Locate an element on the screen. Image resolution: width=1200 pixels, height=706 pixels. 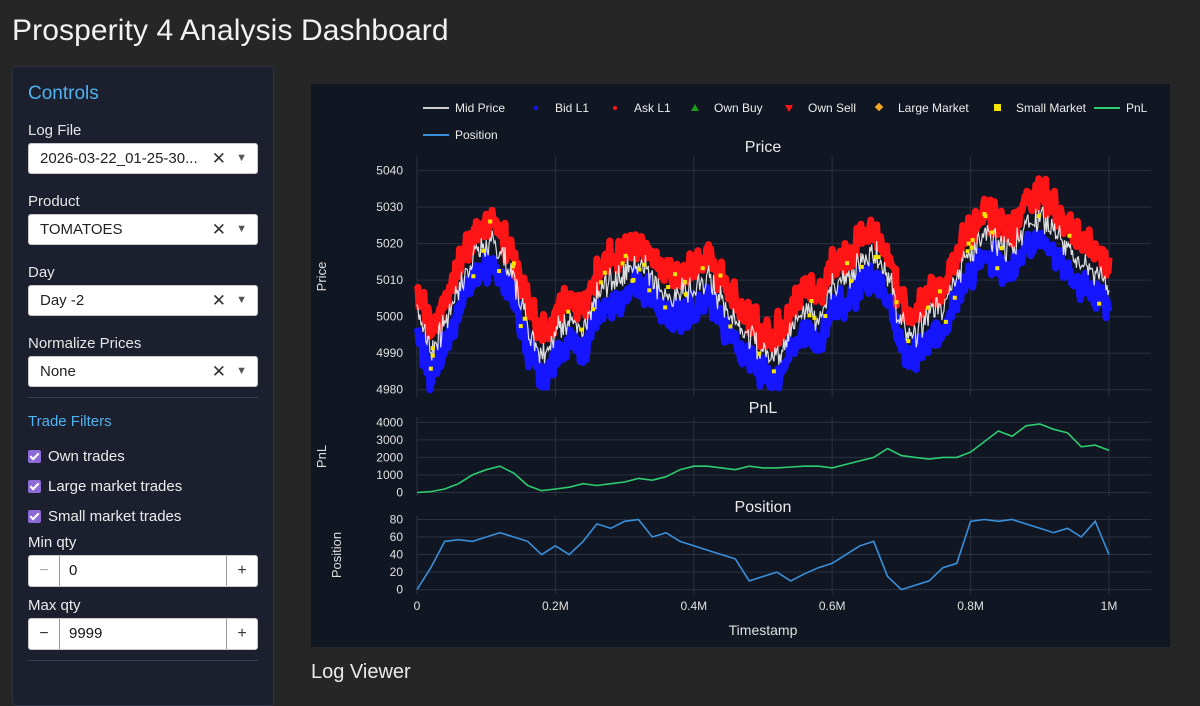
legend-item-position: Position is located at coordinates (460, 135).